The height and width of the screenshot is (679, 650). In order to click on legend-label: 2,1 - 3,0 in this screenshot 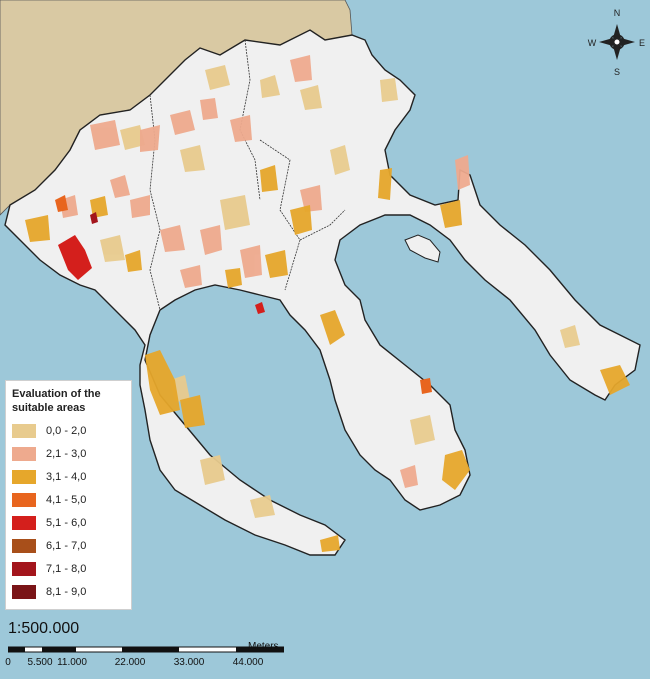, I will do `click(66, 453)`.